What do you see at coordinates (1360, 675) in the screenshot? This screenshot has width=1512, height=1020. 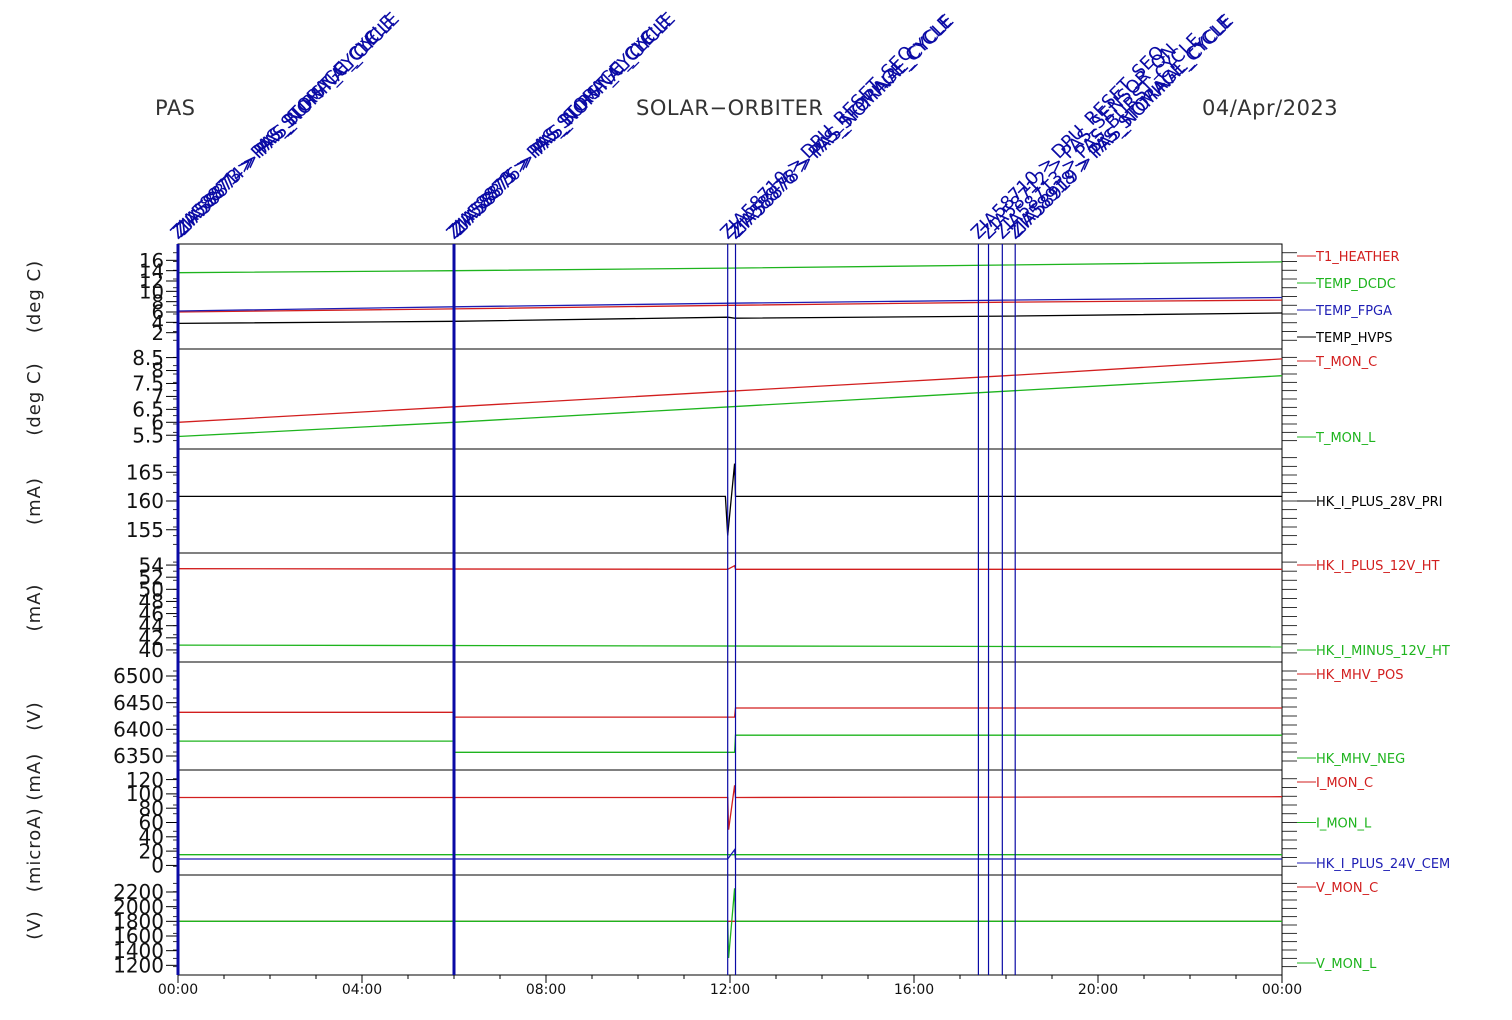 I see `series-label: HK_MHV_POS` at bounding box center [1360, 675].